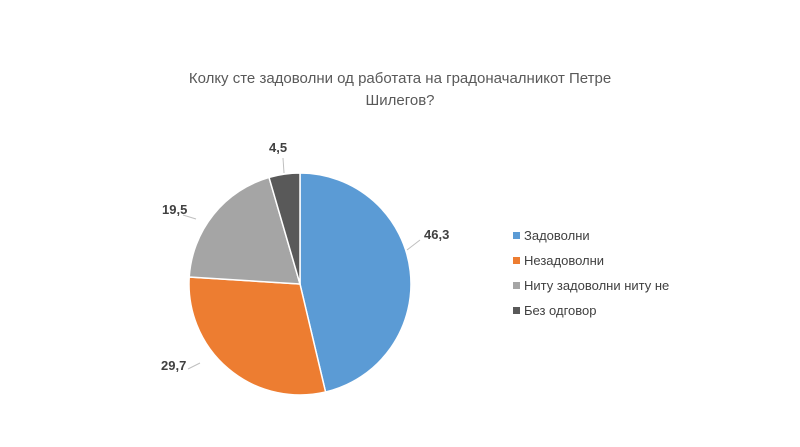 The height and width of the screenshot is (447, 800). I want to click on data-label: 19,5, so click(174, 209).